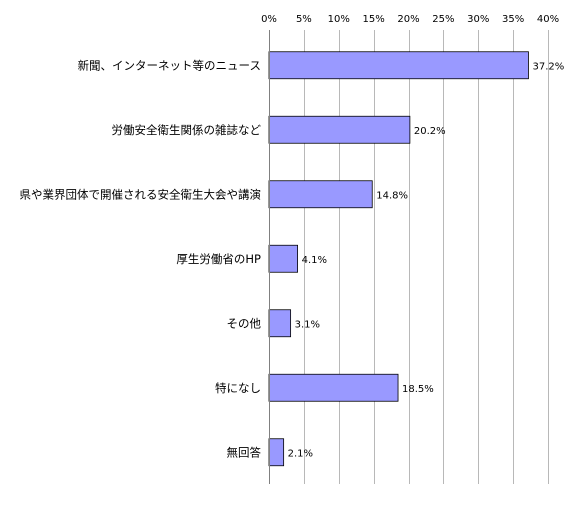 This screenshot has width=570, height=515. I want to click on x-tick-label: 20%, so click(408, 19).